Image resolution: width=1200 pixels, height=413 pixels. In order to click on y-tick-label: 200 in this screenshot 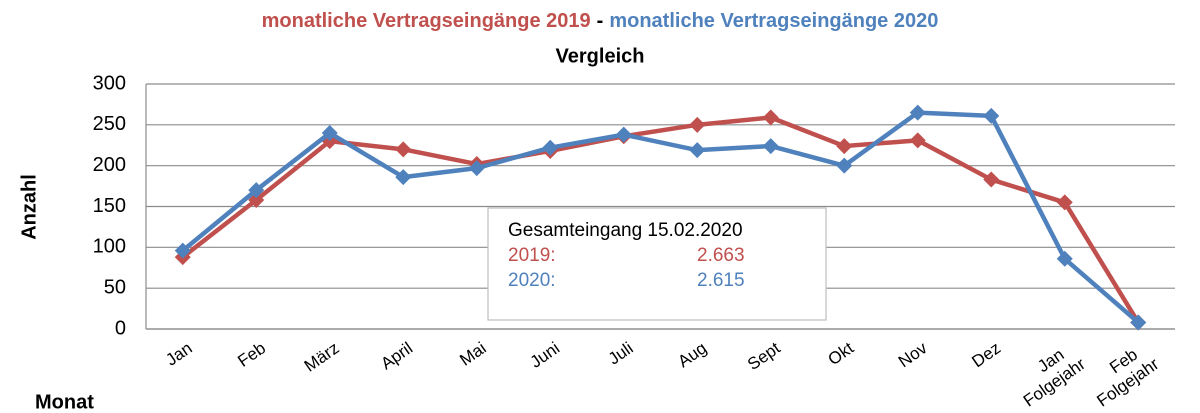, I will do `click(109, 165)`.